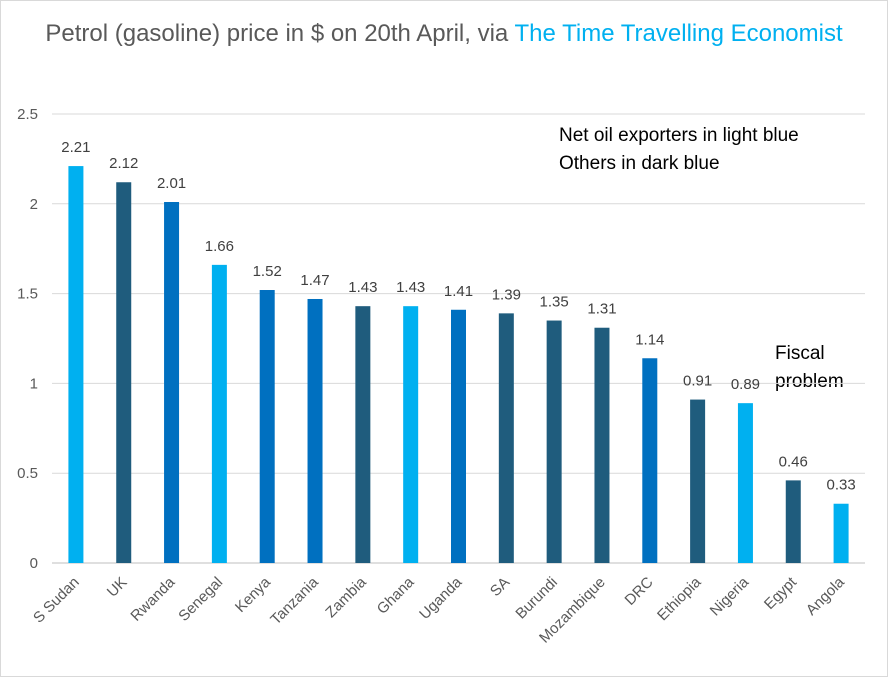  Describe the element at coordinates (840, 485) in the screenshot. I see `data-label: 0.33` at that location.